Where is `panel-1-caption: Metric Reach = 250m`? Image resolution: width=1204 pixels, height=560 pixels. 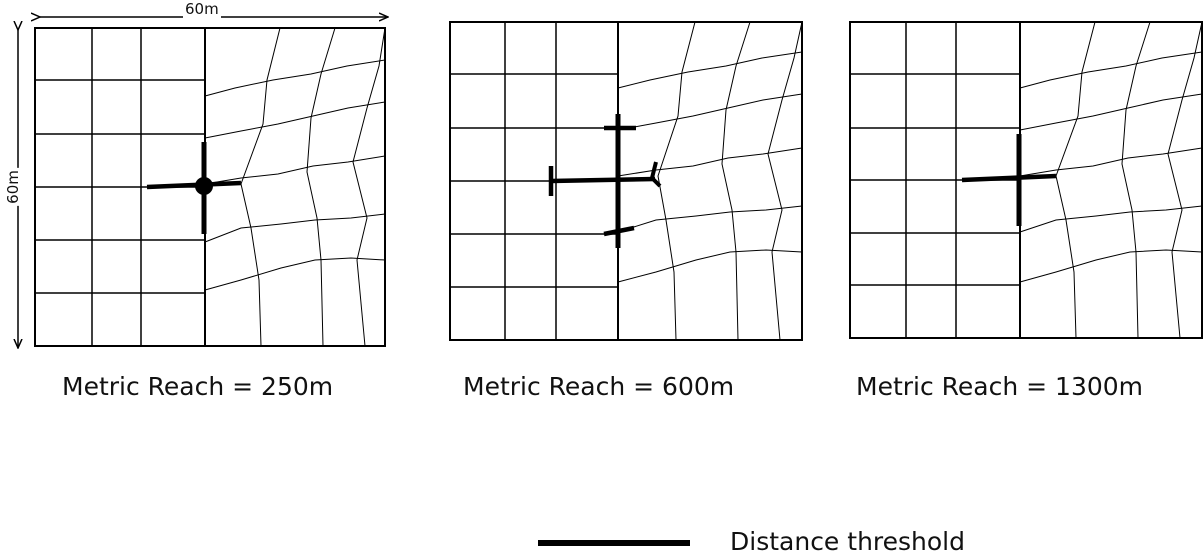
panel-1-caption: Metric Reach = 250m is located at coordinates (198, 386).